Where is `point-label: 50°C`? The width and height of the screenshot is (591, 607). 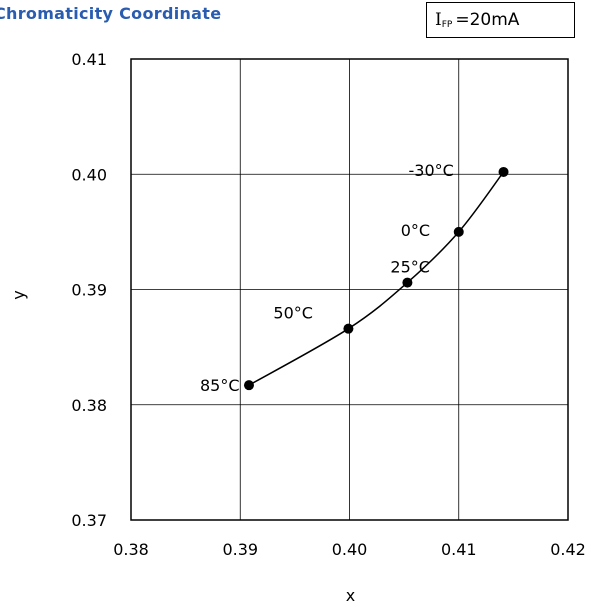 point-label: 50°C is located at coordinates (293, 313).